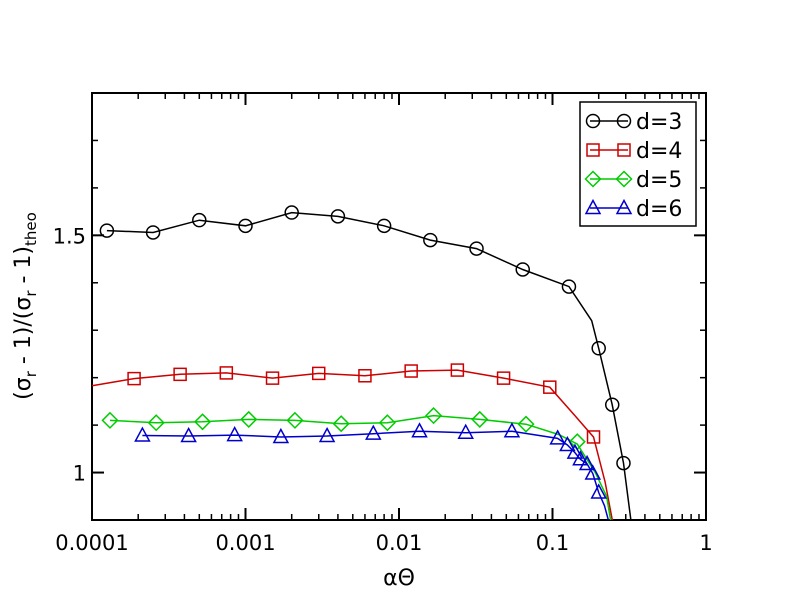  Describe the element at coordinates (659, 180) in the screenshot. I see `legend-label-d=5: d=5` at that location.